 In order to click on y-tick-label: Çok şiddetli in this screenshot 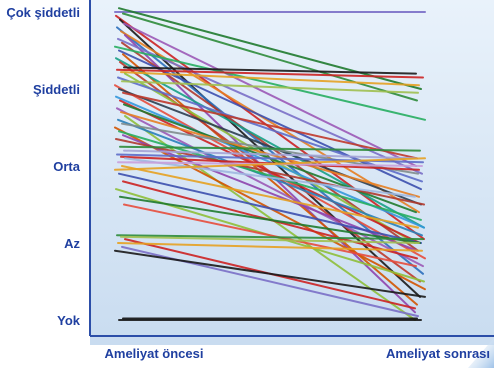, I will do `click(43, 12)`.